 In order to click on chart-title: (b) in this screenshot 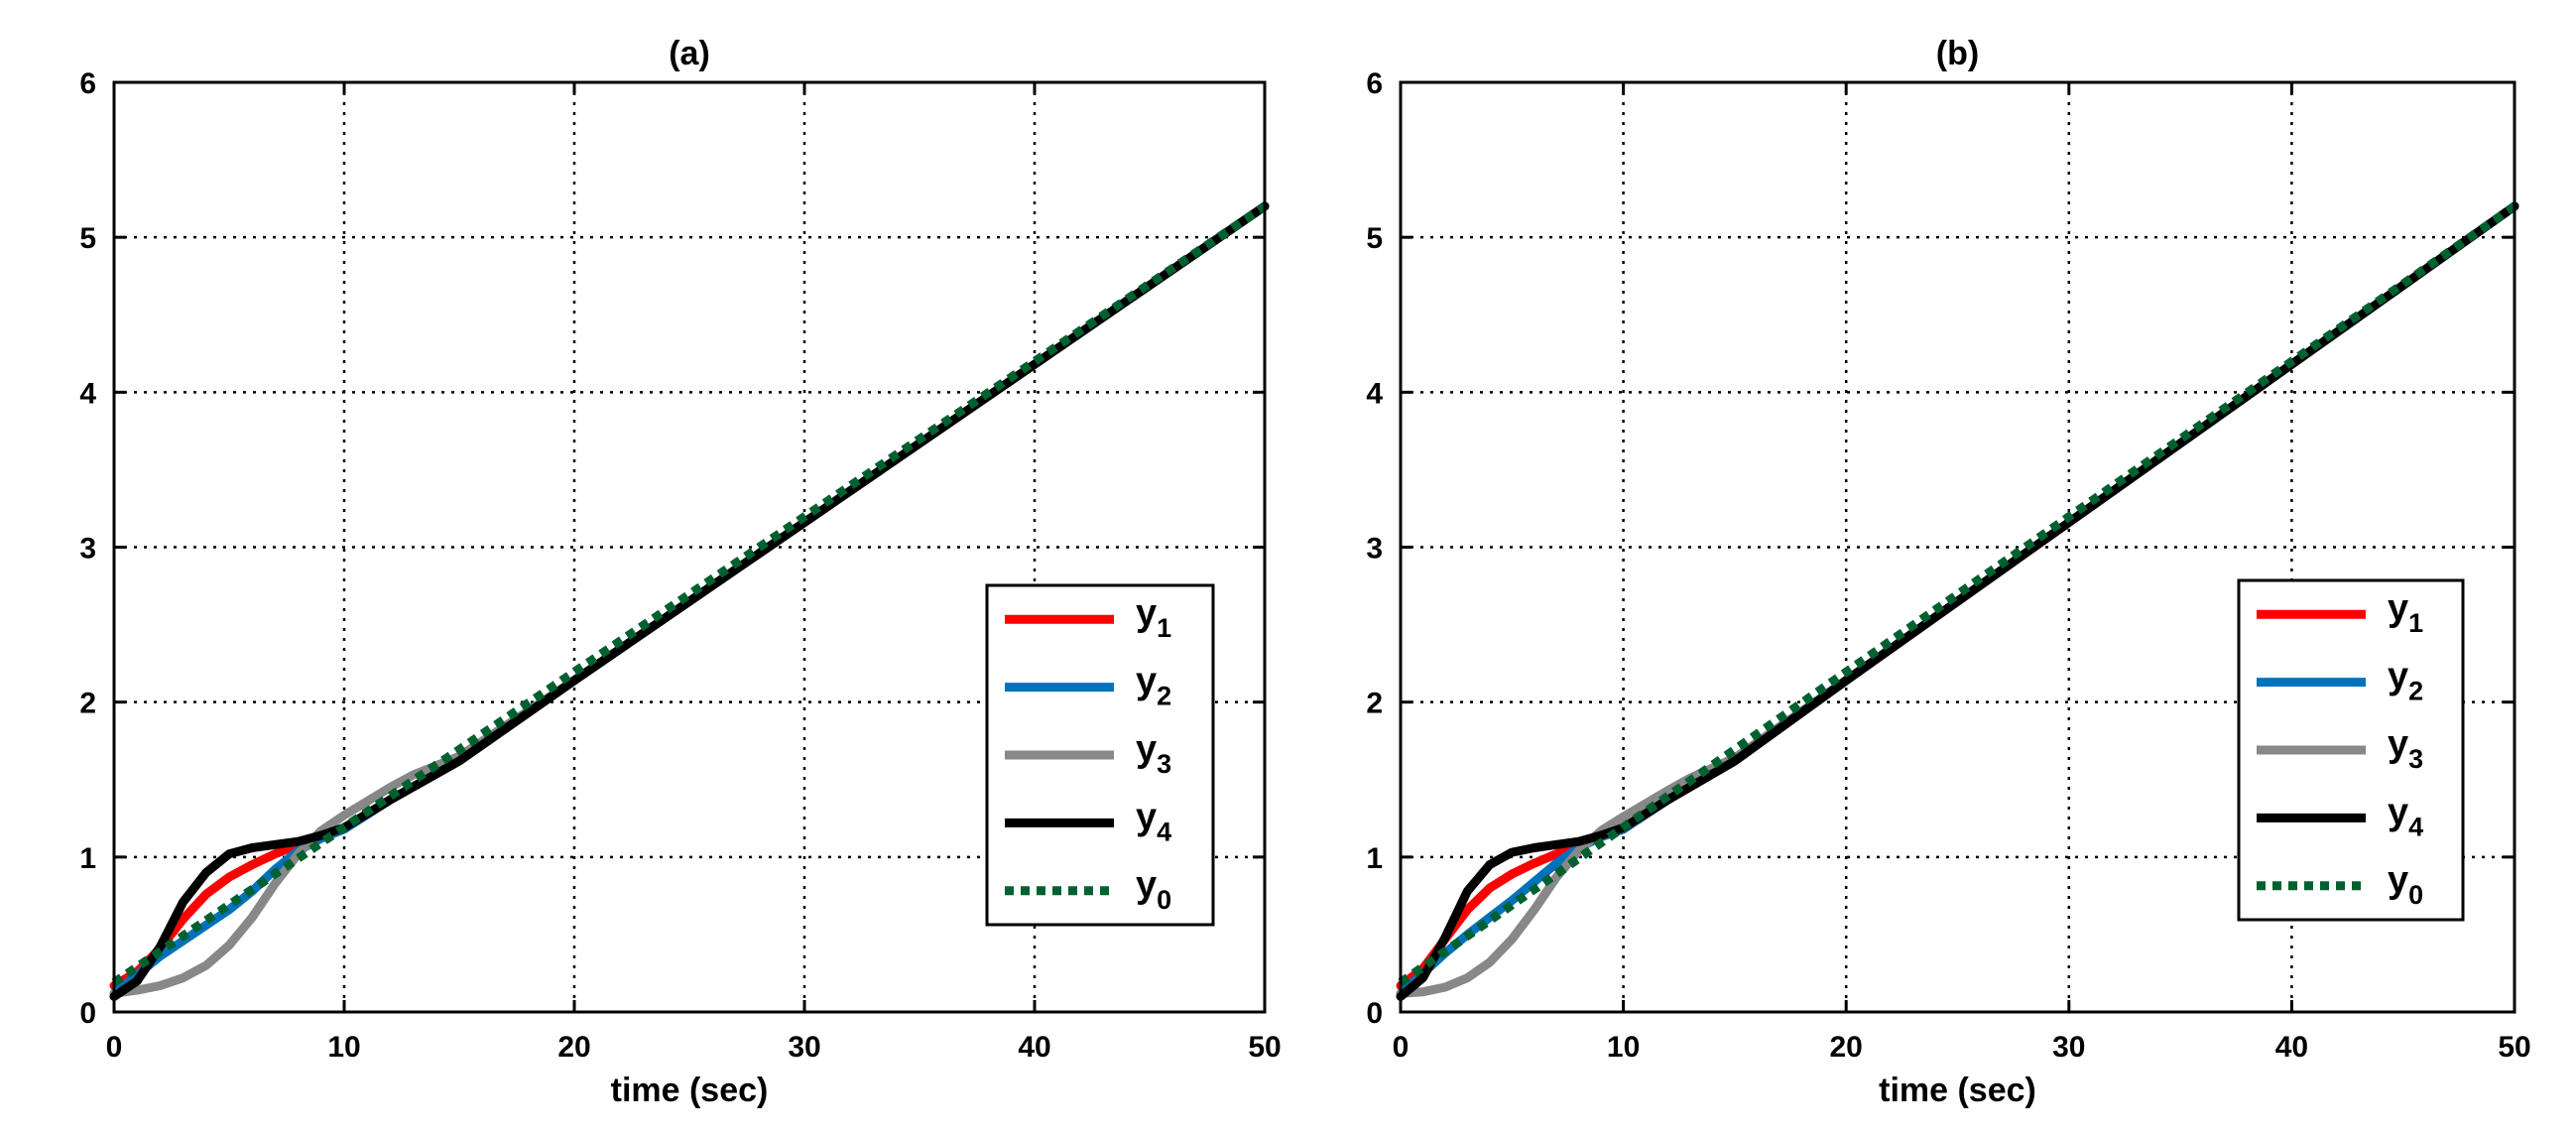, I will do `click(1957, 53)`.